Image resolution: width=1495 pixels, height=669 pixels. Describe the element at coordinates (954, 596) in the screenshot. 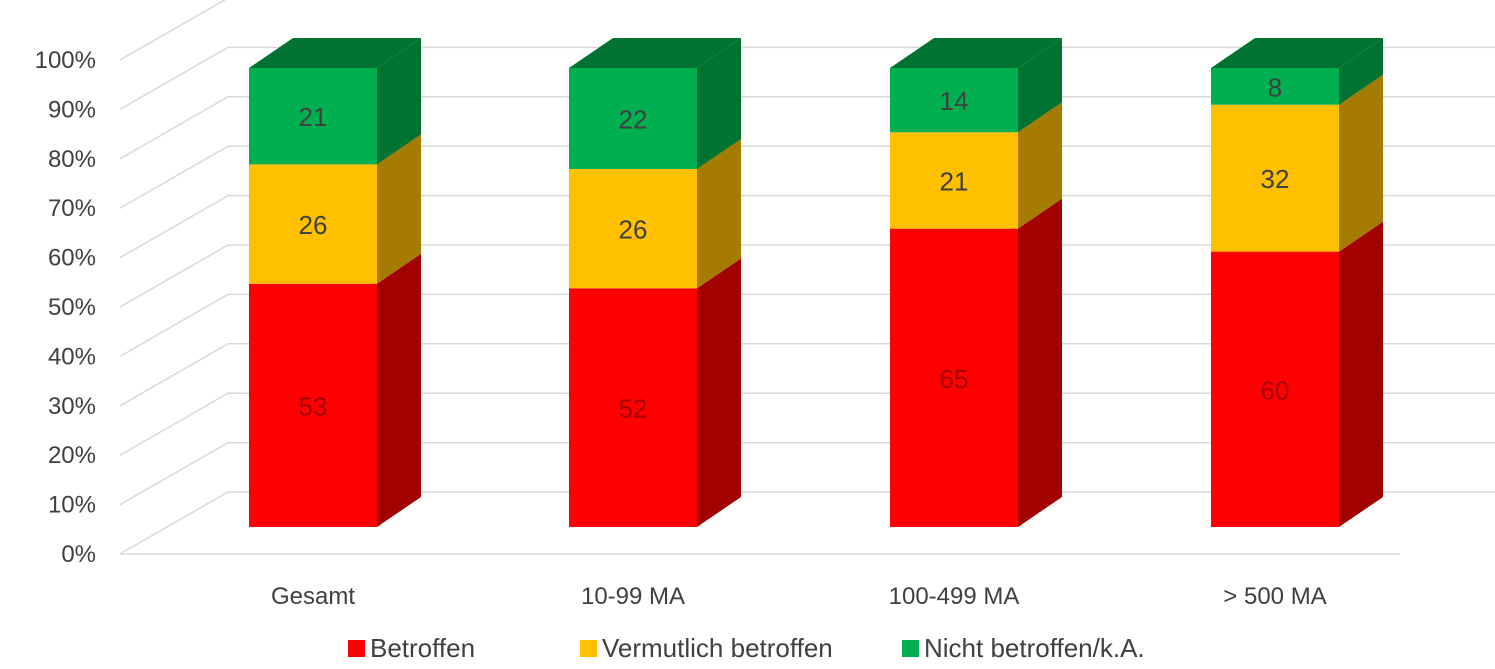

I see `category-label: 100-499 MA` at that location.